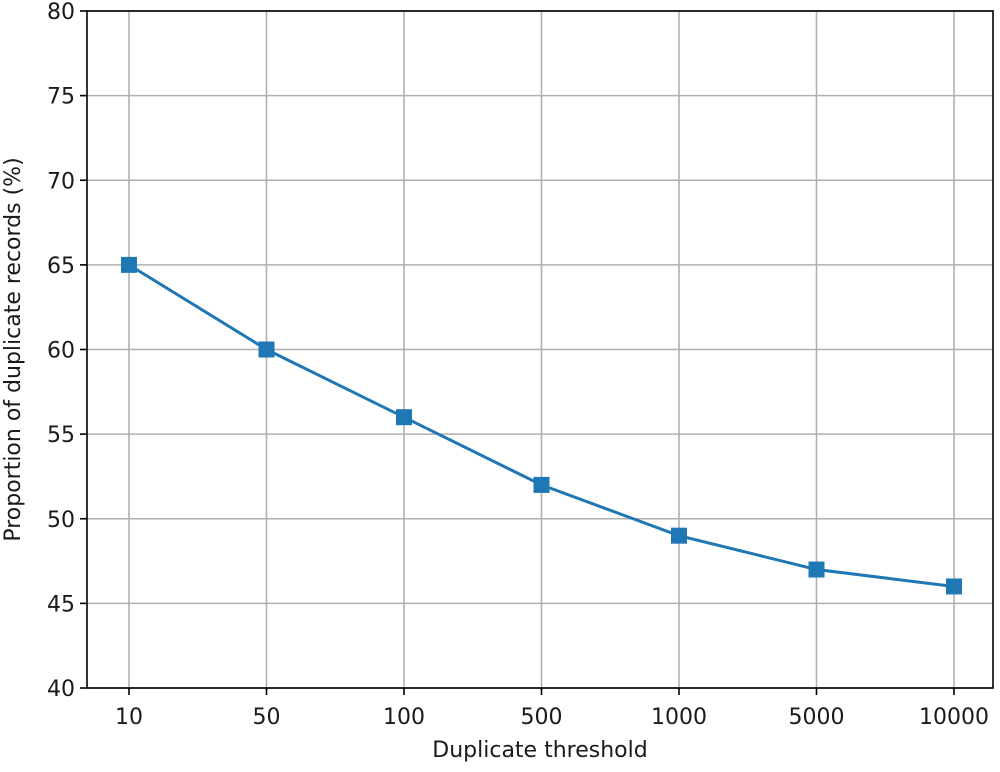 This screenshot has width=1000, height=772. What do you see at coordinates (61, 520) in the screenshot?
I see `y-tick-label: 50` at bounding box center [61, 520].